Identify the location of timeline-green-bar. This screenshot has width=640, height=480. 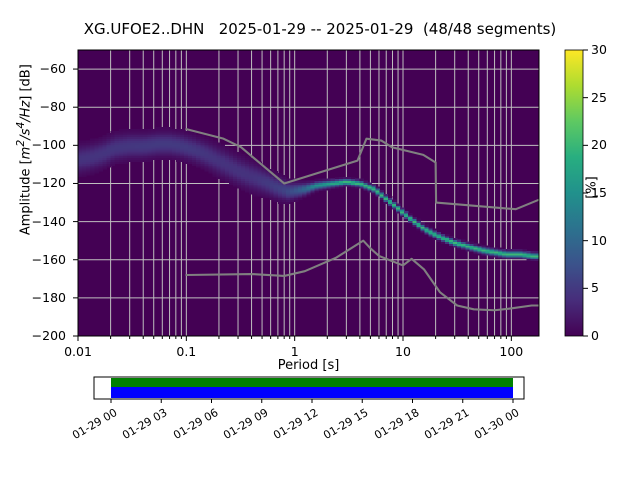
(312, 382).